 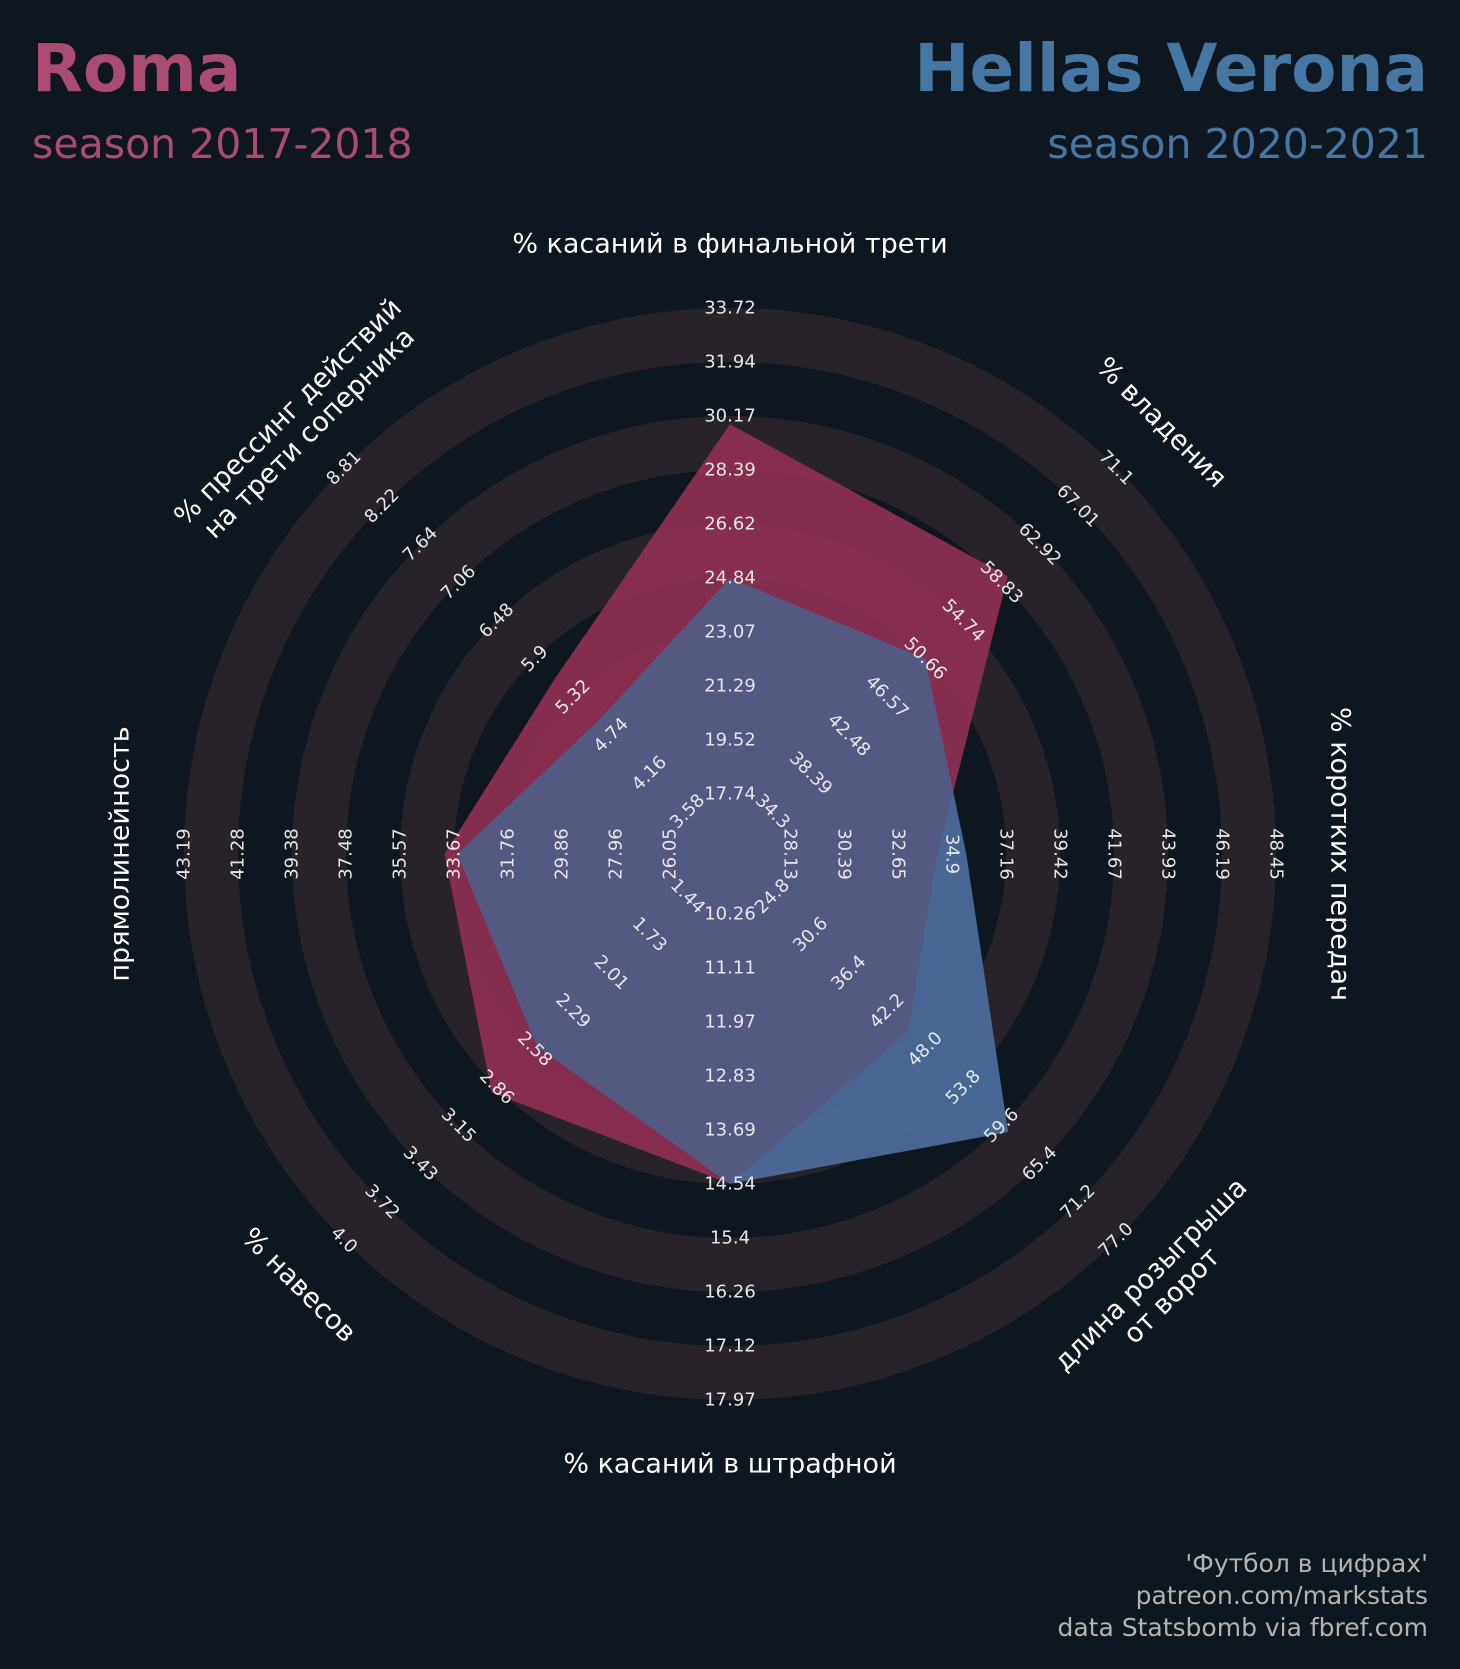 I want to click on tick-label: 46.19, so click(x=1222, y=854).